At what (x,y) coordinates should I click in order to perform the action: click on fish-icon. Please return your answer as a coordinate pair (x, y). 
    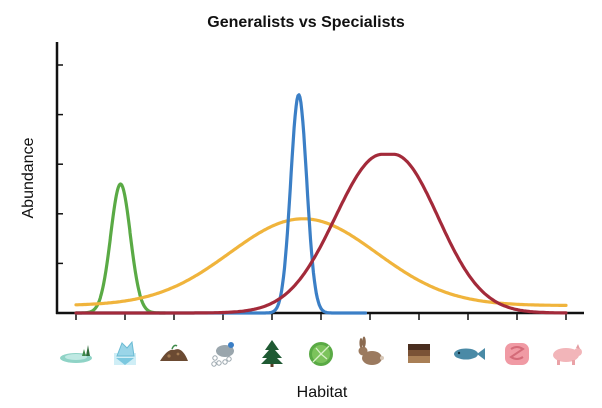
    Looking at the image, I should click on (469, 354).